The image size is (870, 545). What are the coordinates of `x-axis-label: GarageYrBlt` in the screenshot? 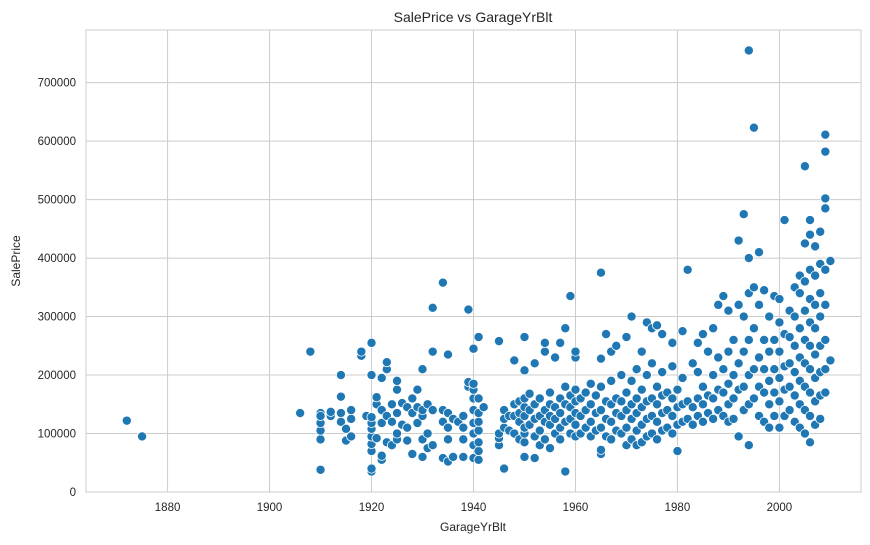 It's located at (473, 527).